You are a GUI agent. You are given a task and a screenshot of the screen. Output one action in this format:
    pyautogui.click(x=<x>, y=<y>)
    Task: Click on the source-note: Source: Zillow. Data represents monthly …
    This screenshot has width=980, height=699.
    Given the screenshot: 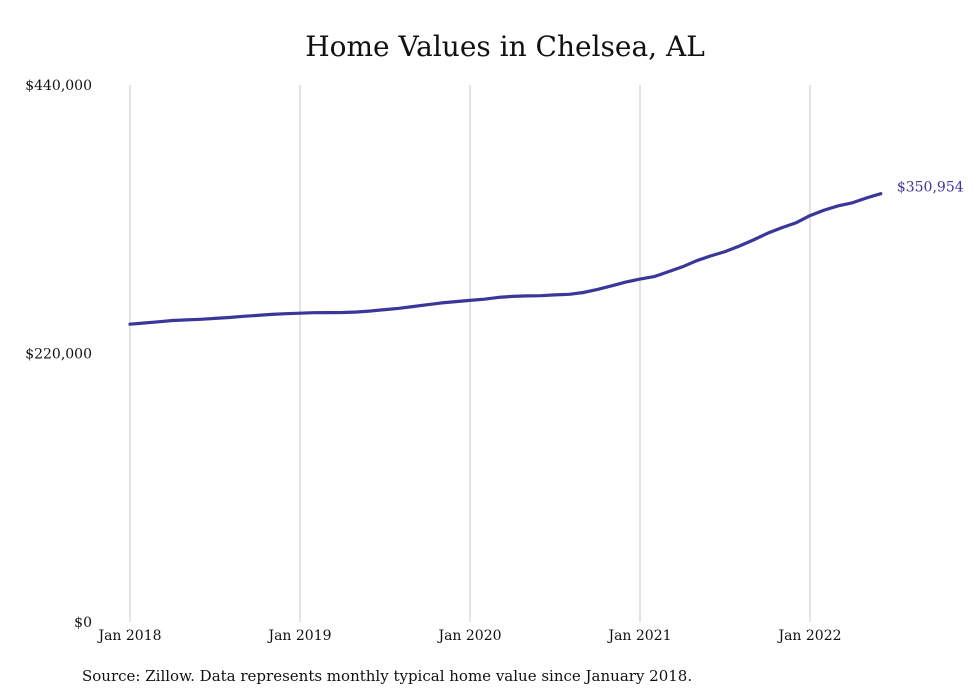 What is the action you would take?
    pyautogui.click(x=387, y=676)
    